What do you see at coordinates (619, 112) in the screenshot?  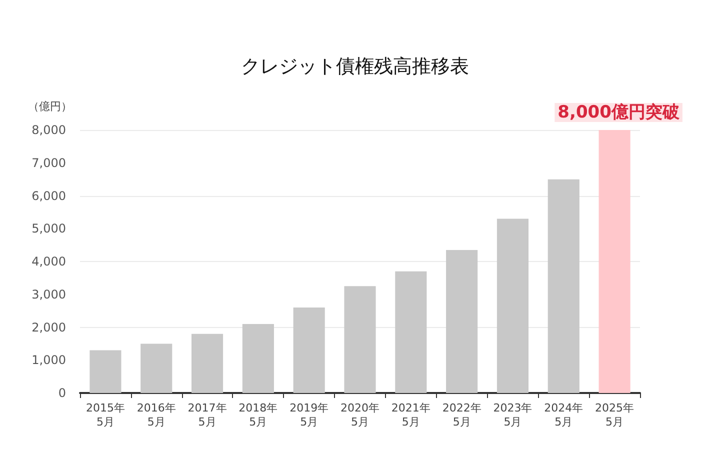 I see `annotation: 8,000億円突破` at bounding box center [619, 112].